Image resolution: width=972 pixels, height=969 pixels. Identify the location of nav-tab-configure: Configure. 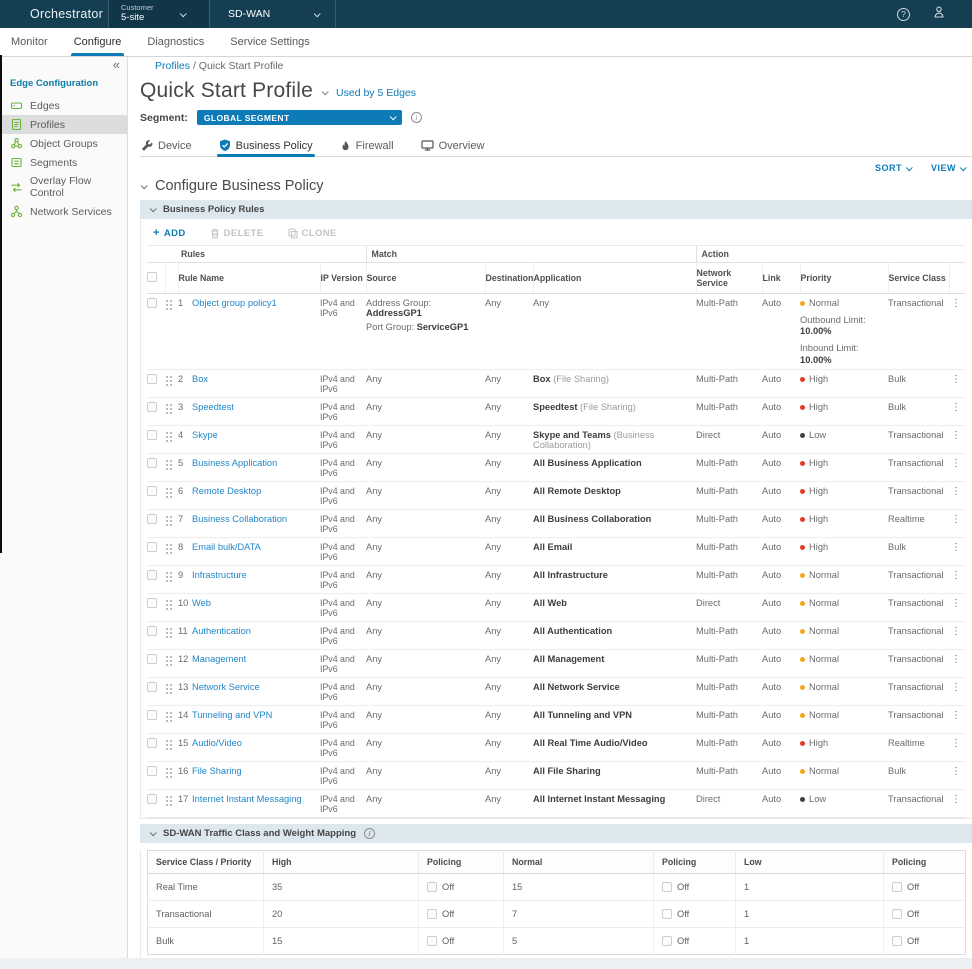
(97, 42).